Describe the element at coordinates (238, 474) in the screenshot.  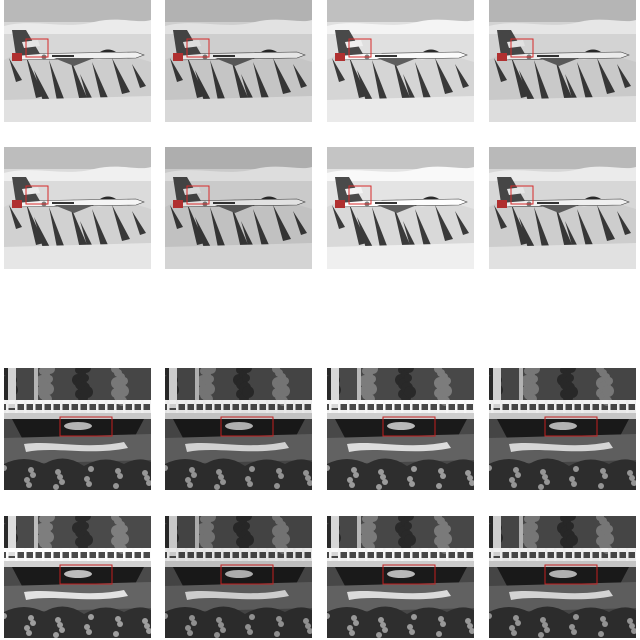
I see `foreground-bushes` at that location.